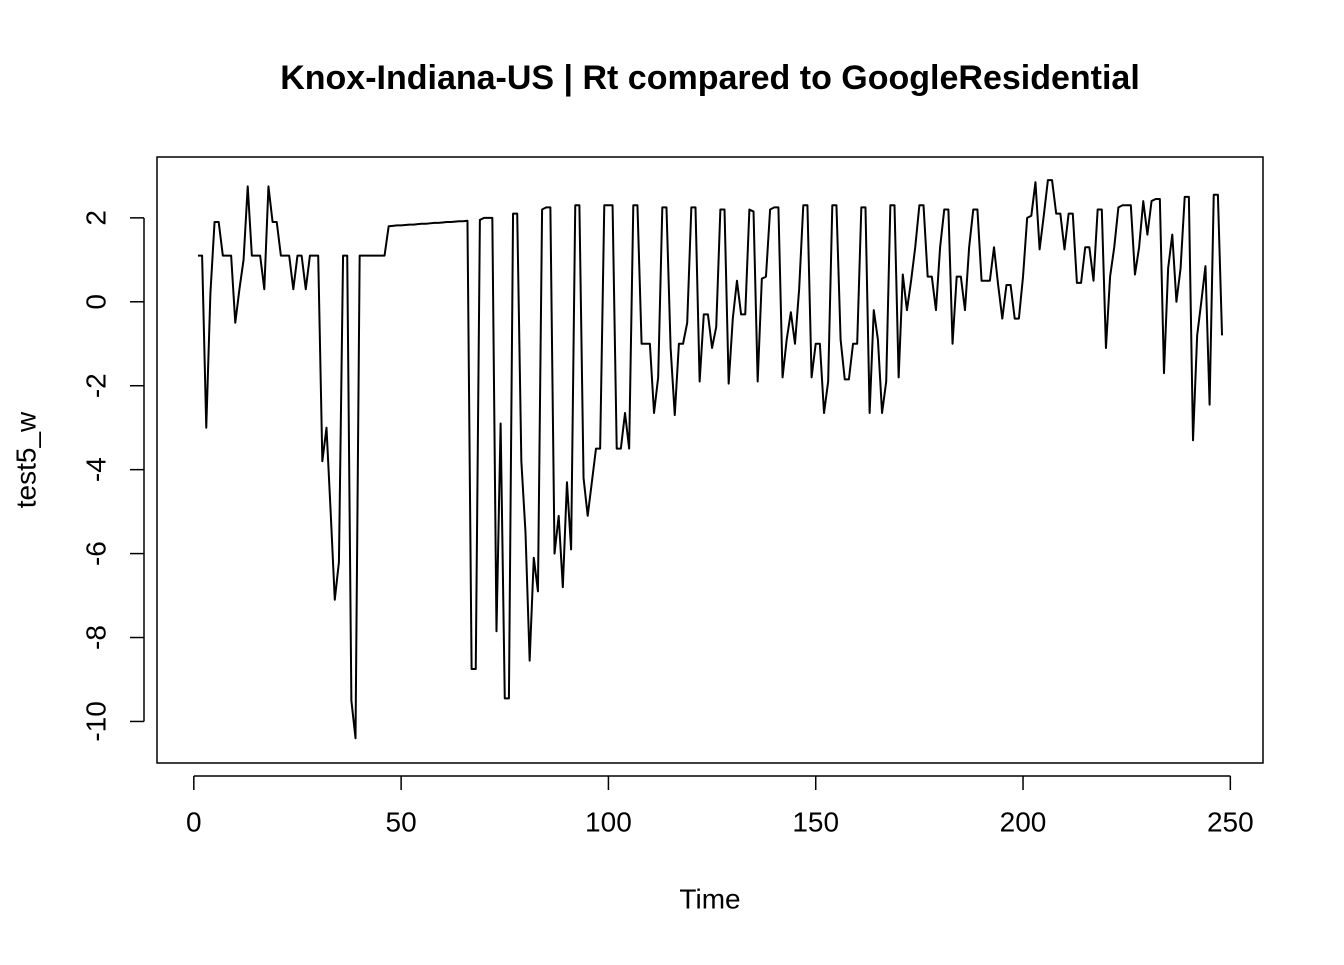  Describe the element at coordinates (95, 302) in the screenshot. I see `y-tick-label: 0` at that location.